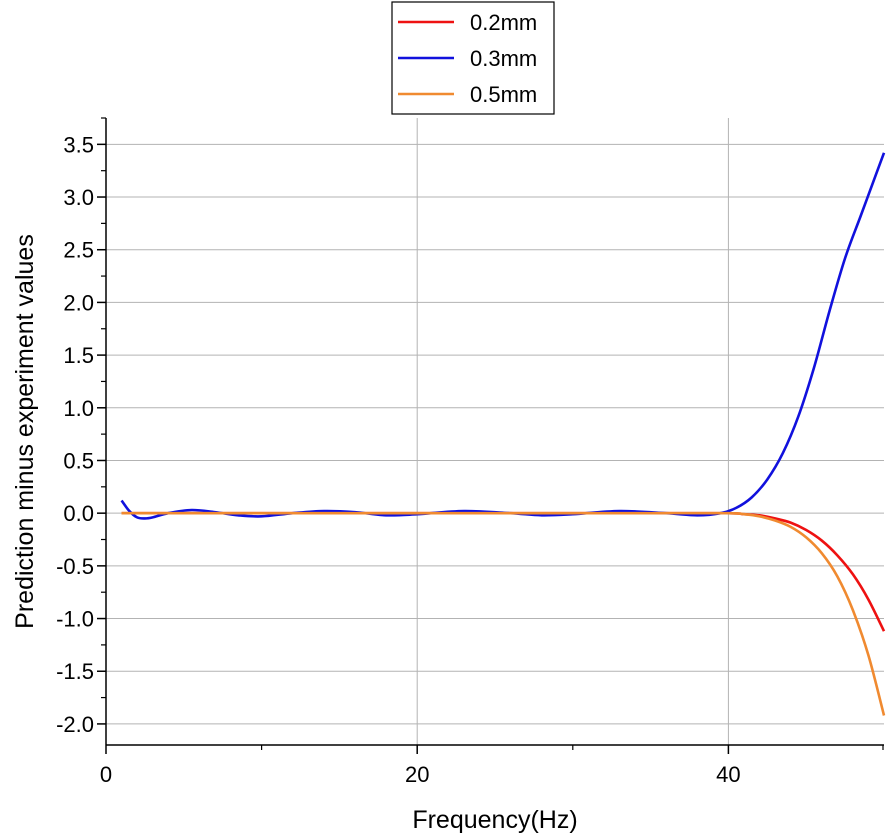  I want to click on y-tick-label: 2.0, so click(78, 302).